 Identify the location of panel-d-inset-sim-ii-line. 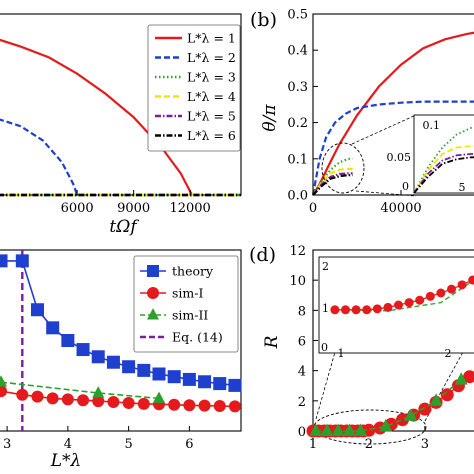
(404, 296).